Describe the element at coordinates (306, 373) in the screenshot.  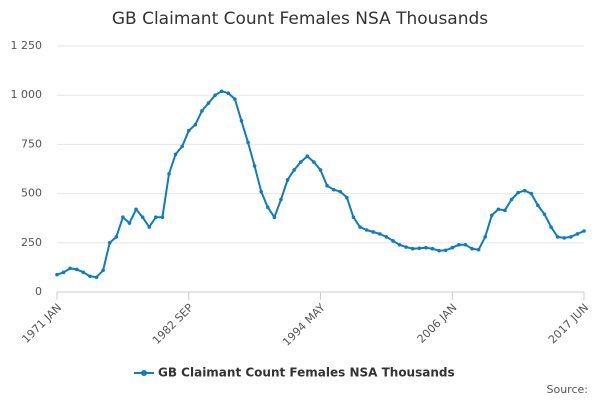
I see `legend-label: GB Claimant Count Females NSA Thousands` at that location.